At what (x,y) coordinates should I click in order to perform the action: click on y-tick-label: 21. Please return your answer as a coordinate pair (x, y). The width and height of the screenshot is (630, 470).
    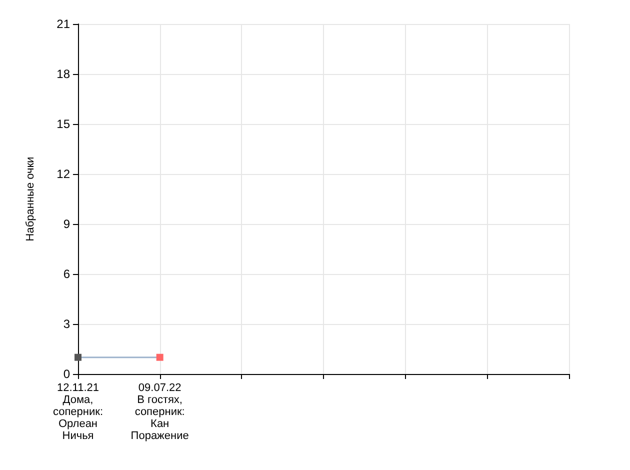
    Looking at the image, I should click on (63, 24).